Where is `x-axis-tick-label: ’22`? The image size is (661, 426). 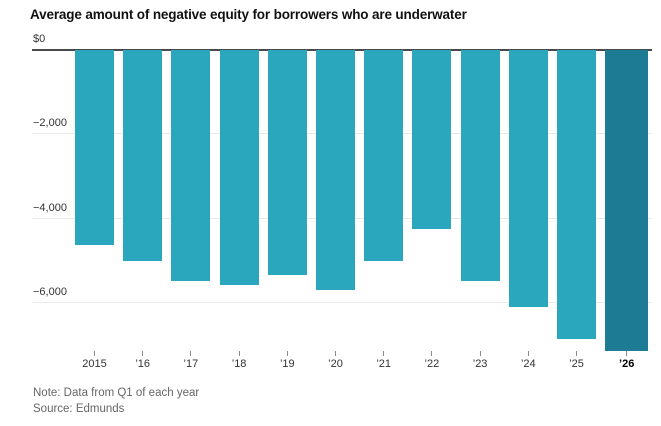 x-axis-tick-label: ’22 is located at coordinates (432, 364).